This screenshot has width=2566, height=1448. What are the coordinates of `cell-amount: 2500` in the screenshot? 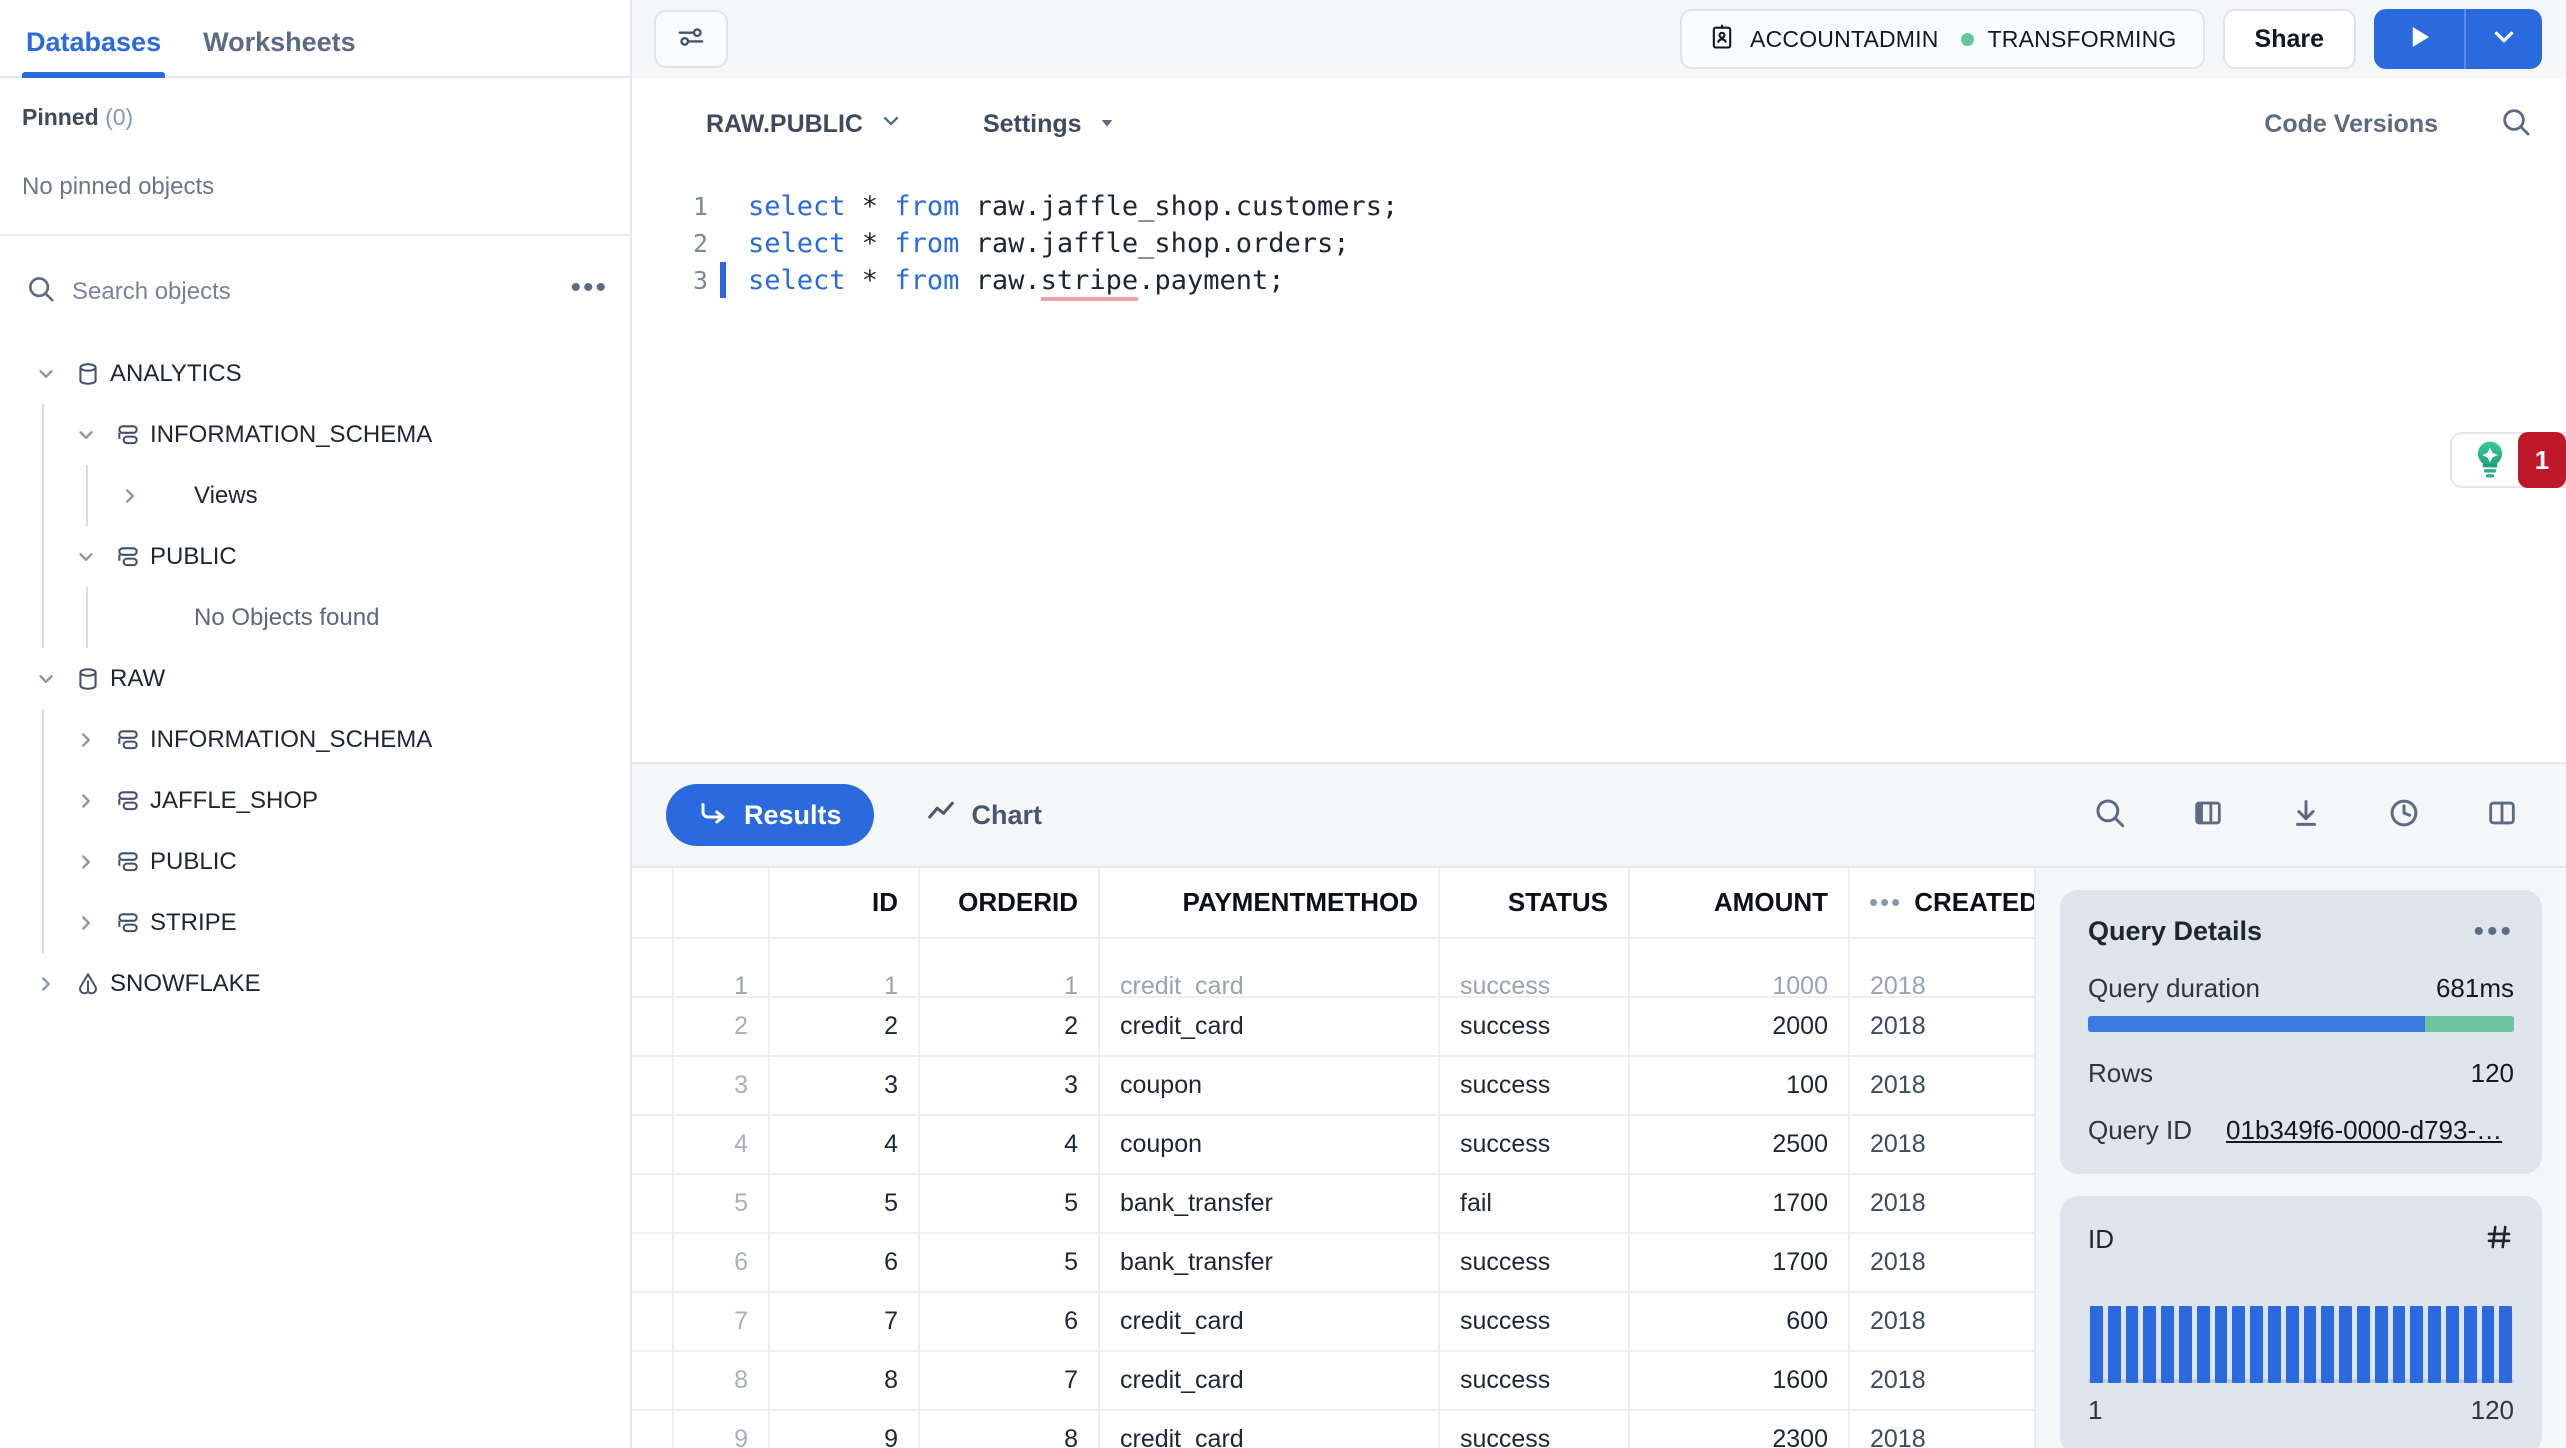 It's located at (1739, 1145).